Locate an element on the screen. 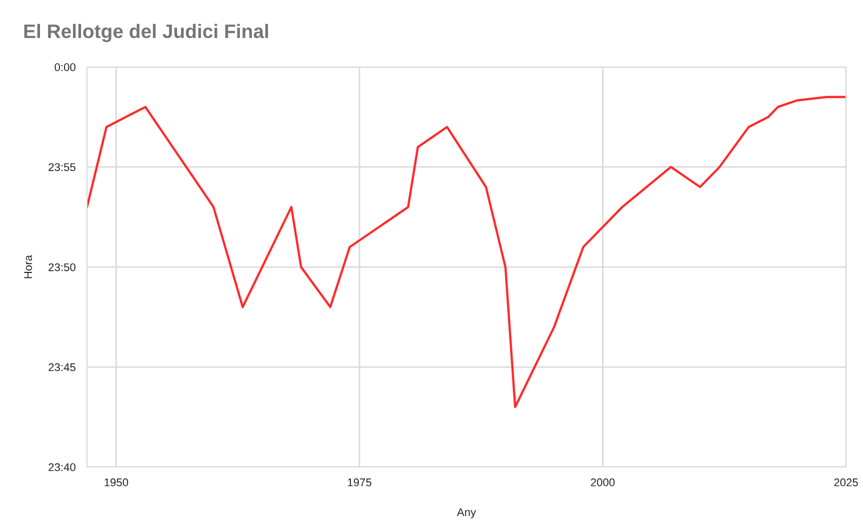  y-axis-title: Hora is located at coordinates (28, 266).